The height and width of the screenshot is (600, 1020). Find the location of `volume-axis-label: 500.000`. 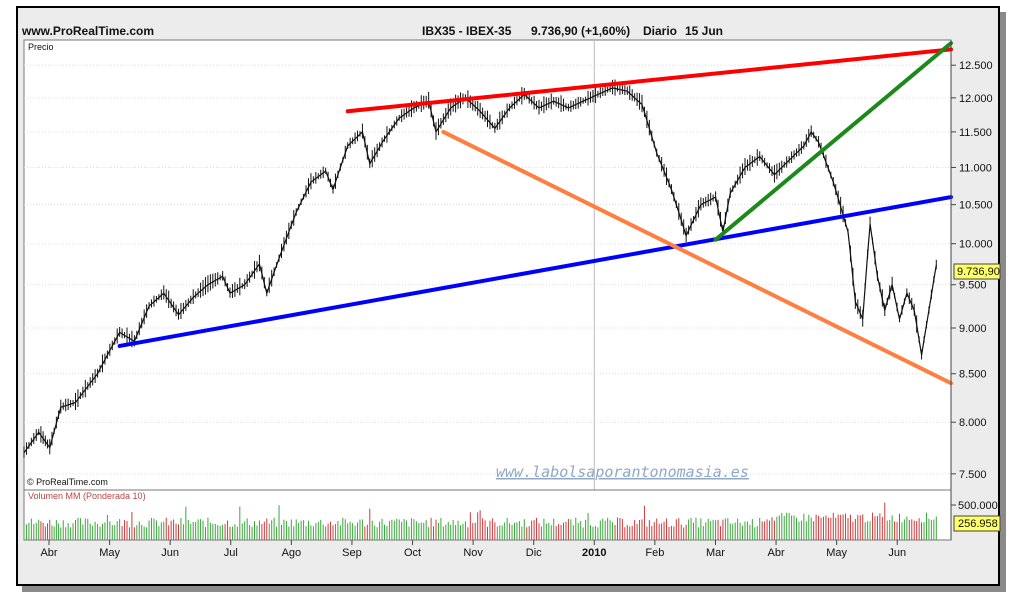

volume-axis-label: 500.000 is located at coordinates (978, 506).